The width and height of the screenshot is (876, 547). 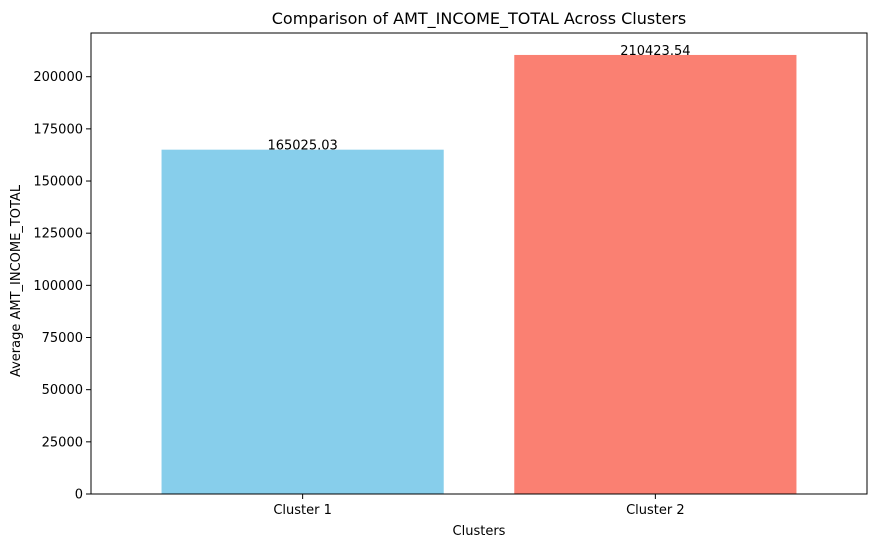 What do you see at coordinates (79, 495) in the screenshot?
I see `y-tick-label: 0` at bounding box center [79, 495].